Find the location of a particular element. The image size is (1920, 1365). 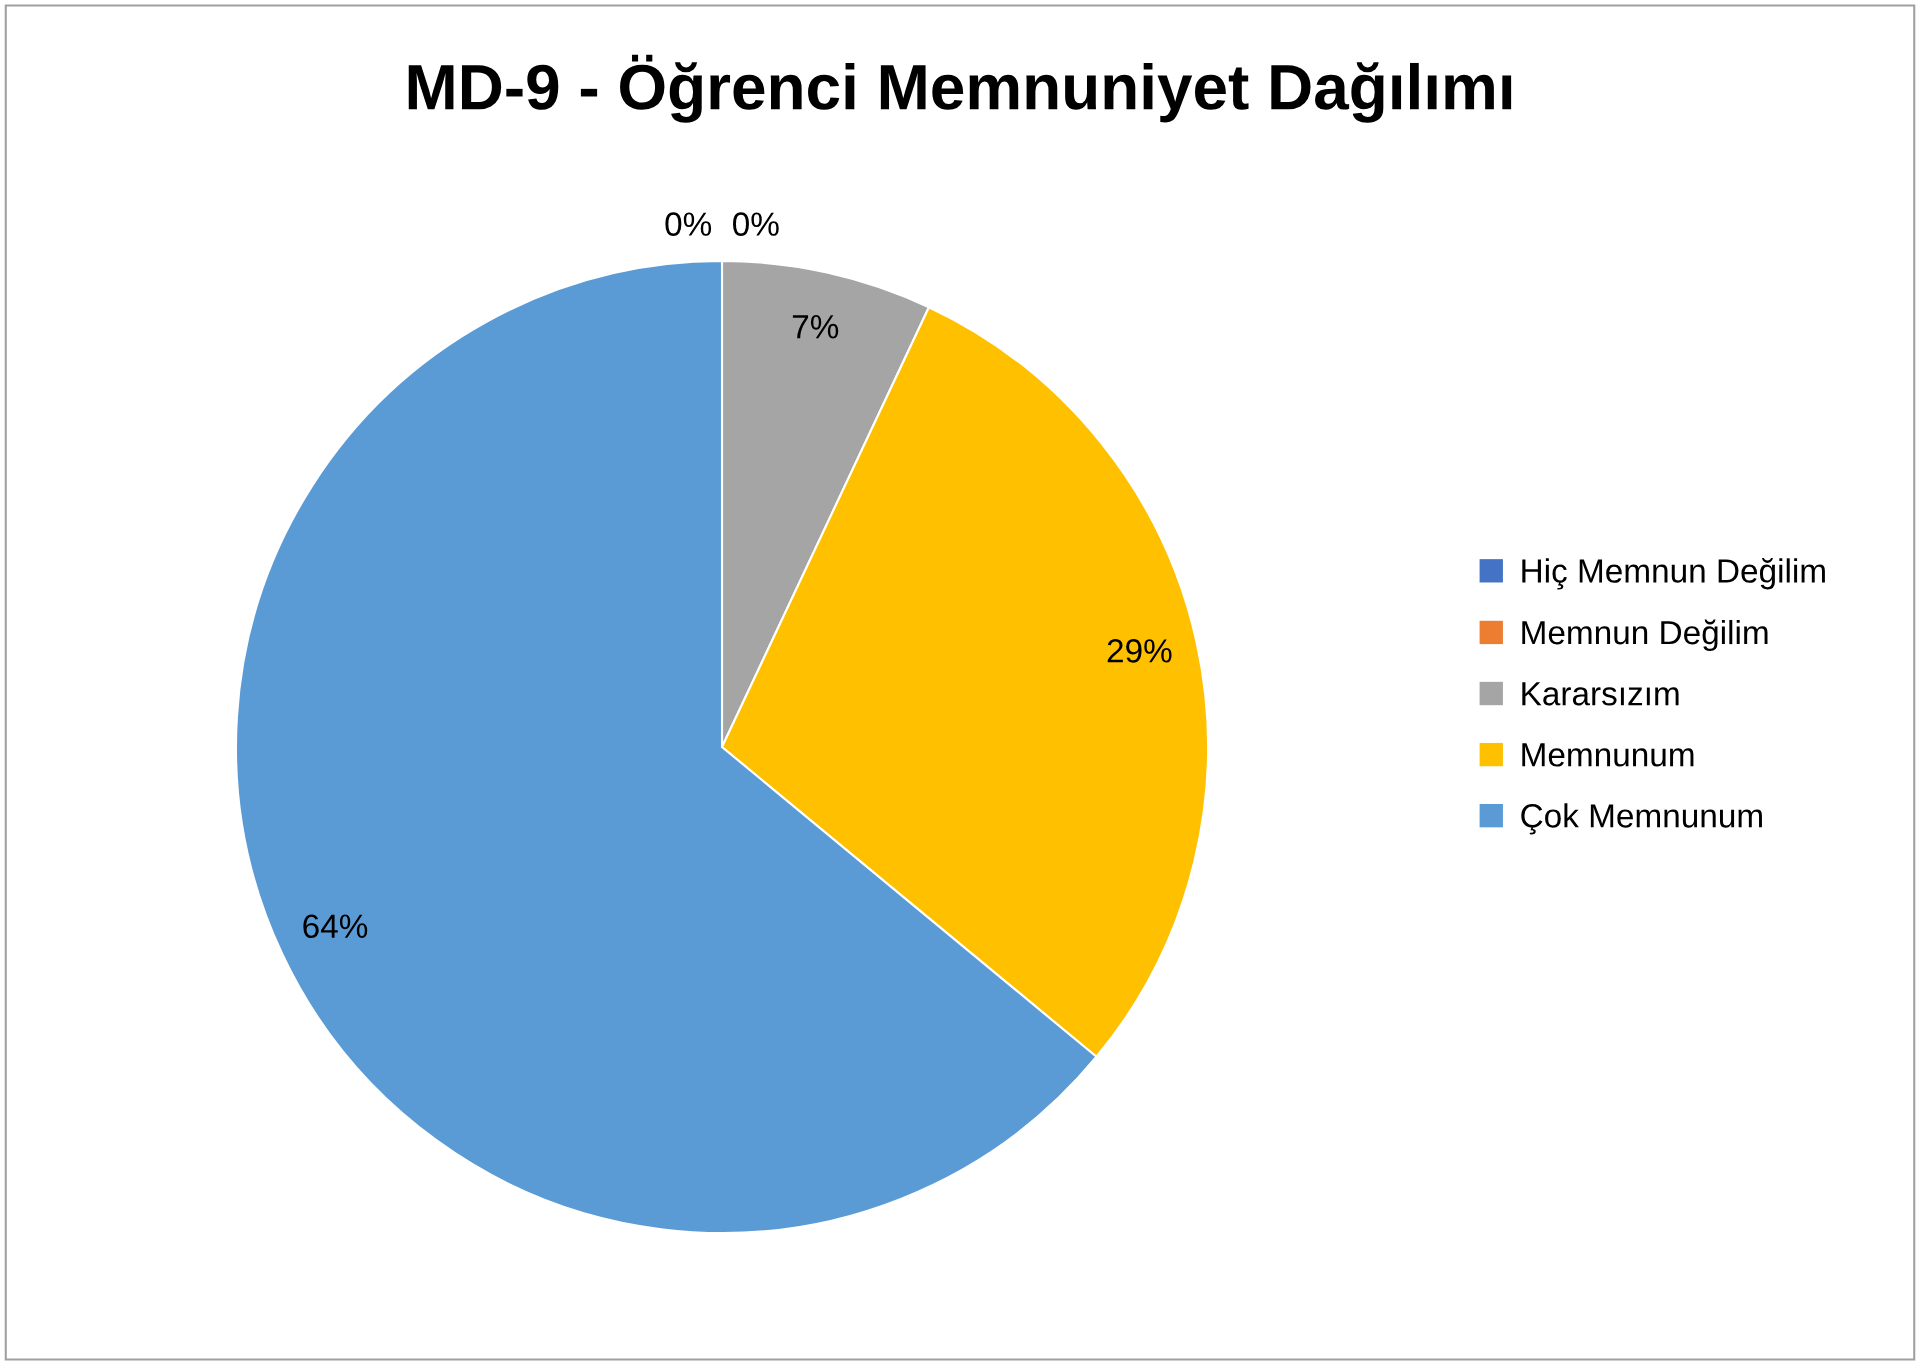

legend-label: Memnun Değilim is located at coordinates (1645, 635).